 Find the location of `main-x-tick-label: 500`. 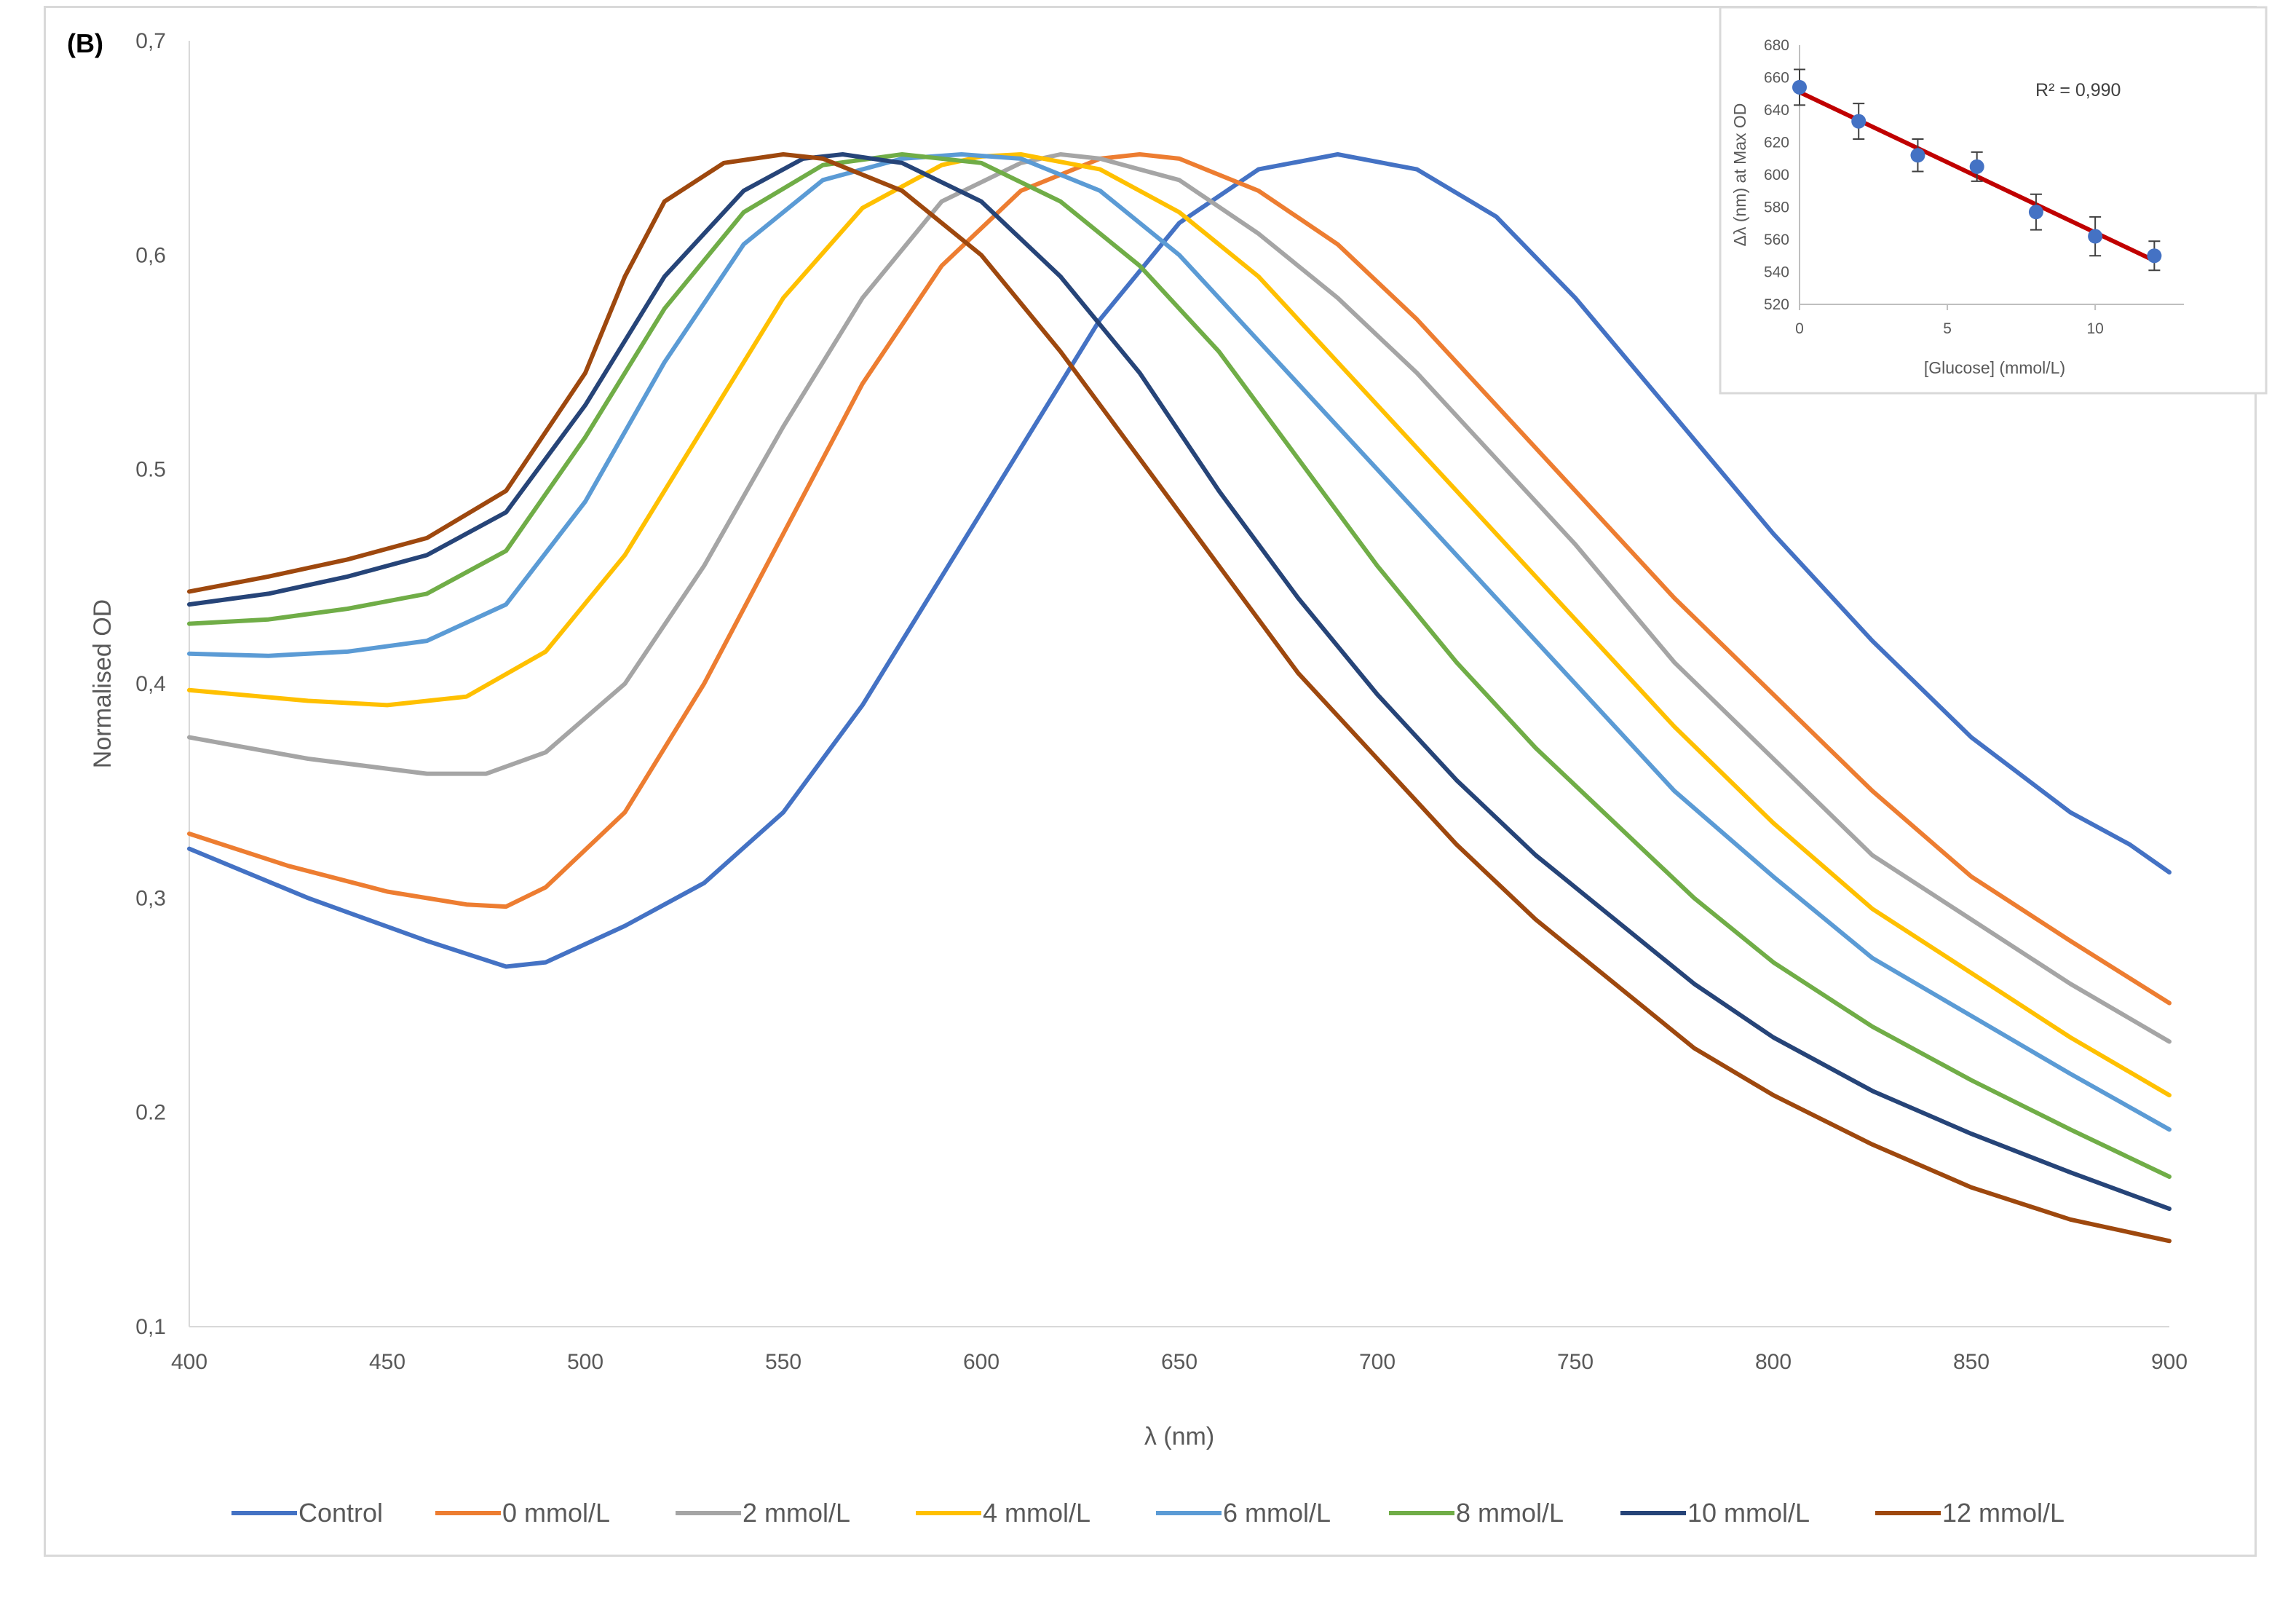

main-x-tick-label: 500 is located at coordinates (585, 1362).